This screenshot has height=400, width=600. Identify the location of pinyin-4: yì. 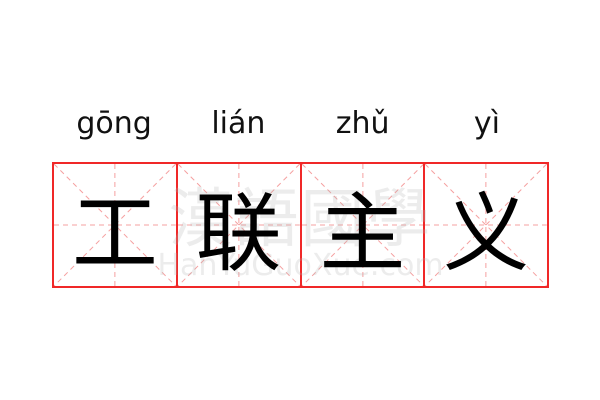
(486, 123).